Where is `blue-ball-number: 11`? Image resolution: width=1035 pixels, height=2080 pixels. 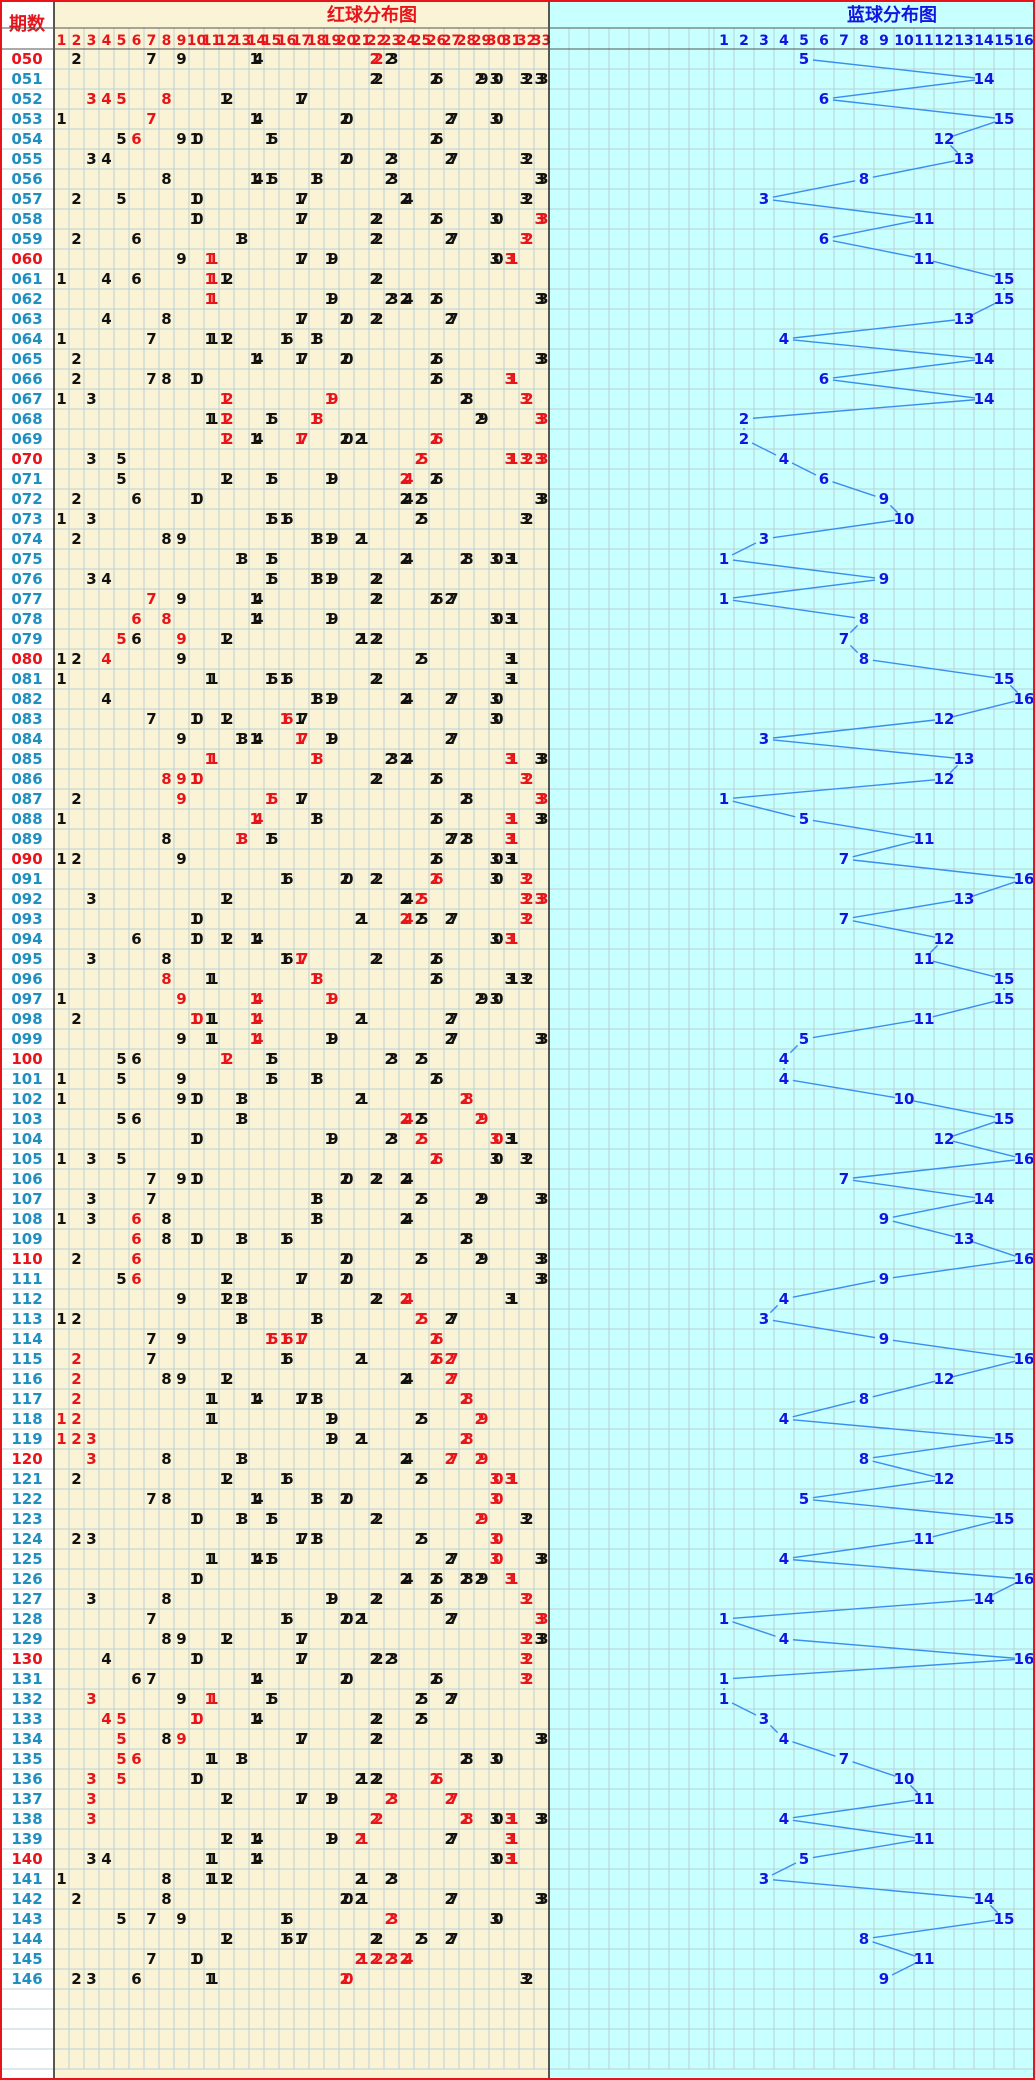
blue-ball-number: 11 is located at coordinates (924, 259).